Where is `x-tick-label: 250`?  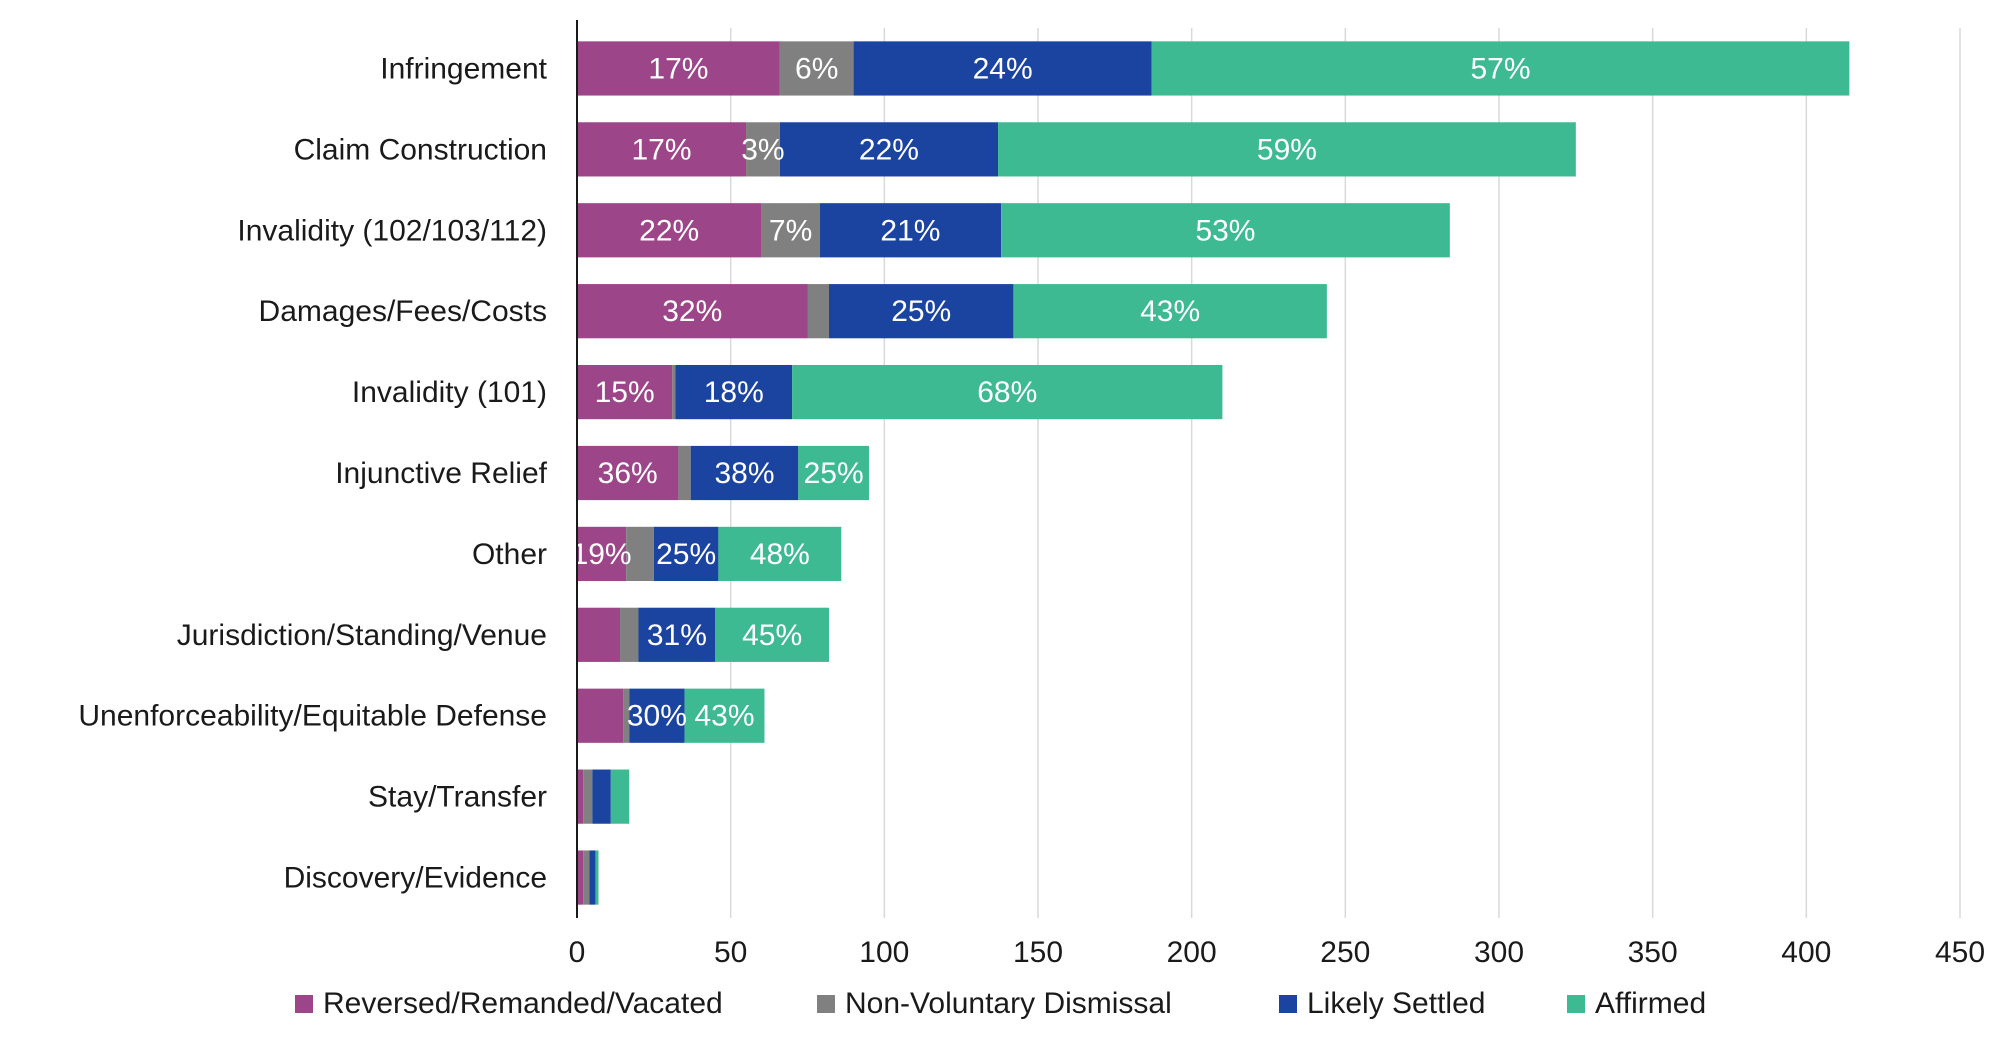 x-tick-label: 250 is located at coordinates (1345, 952).